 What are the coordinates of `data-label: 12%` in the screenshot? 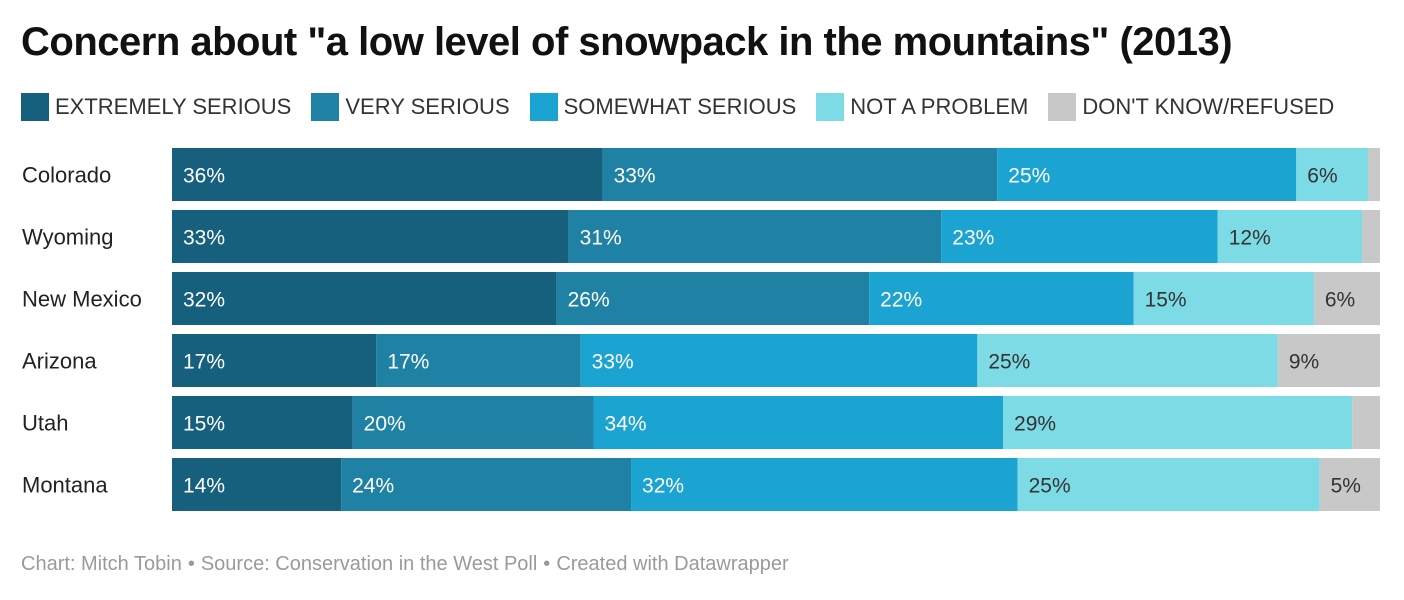 It's located at (1250, 238).